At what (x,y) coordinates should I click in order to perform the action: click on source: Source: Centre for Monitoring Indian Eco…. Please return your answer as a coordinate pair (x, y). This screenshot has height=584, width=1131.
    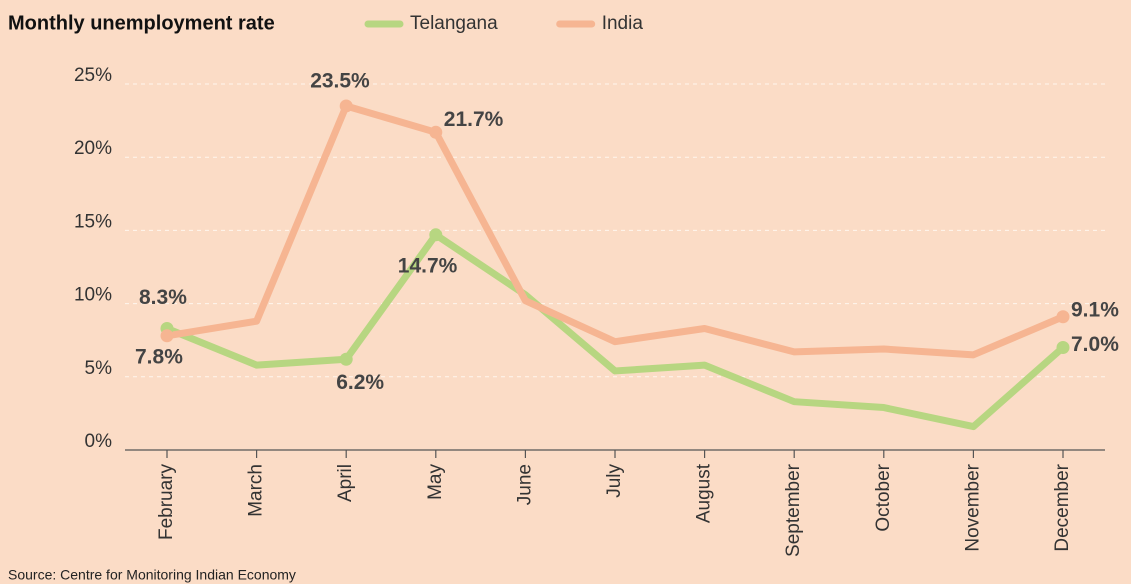
    Looking at the image, I should click on (152, 575).